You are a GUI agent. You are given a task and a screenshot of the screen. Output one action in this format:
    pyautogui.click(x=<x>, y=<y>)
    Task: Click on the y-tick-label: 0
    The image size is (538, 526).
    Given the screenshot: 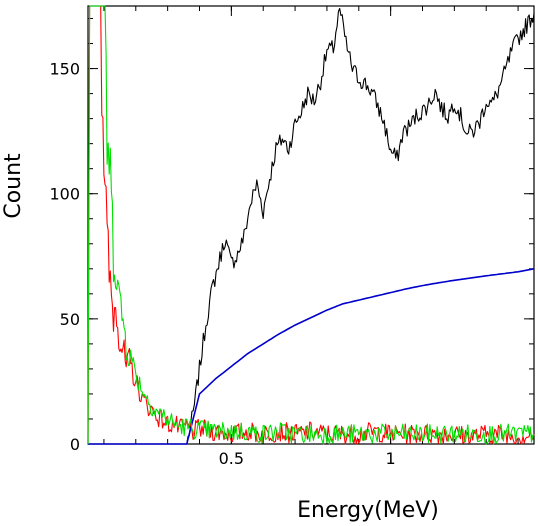 What is the action you would take?
    pyautogui.click(x=75, y=444)
    